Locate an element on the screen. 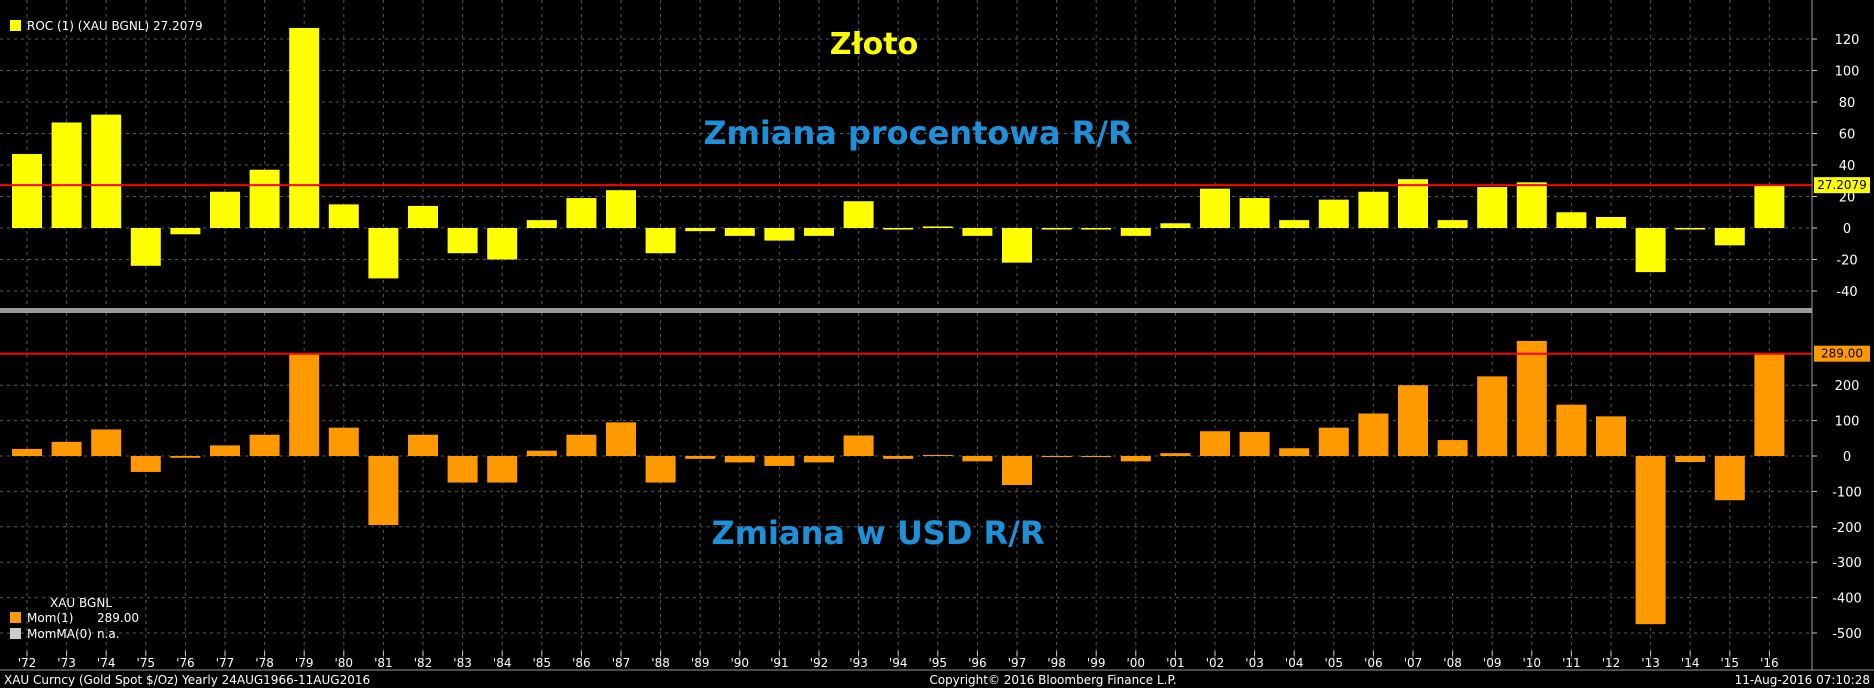 This screenshot has width=1874, height=688. x-tick-label-'05: '05 is located at coordinates (1334, 663).